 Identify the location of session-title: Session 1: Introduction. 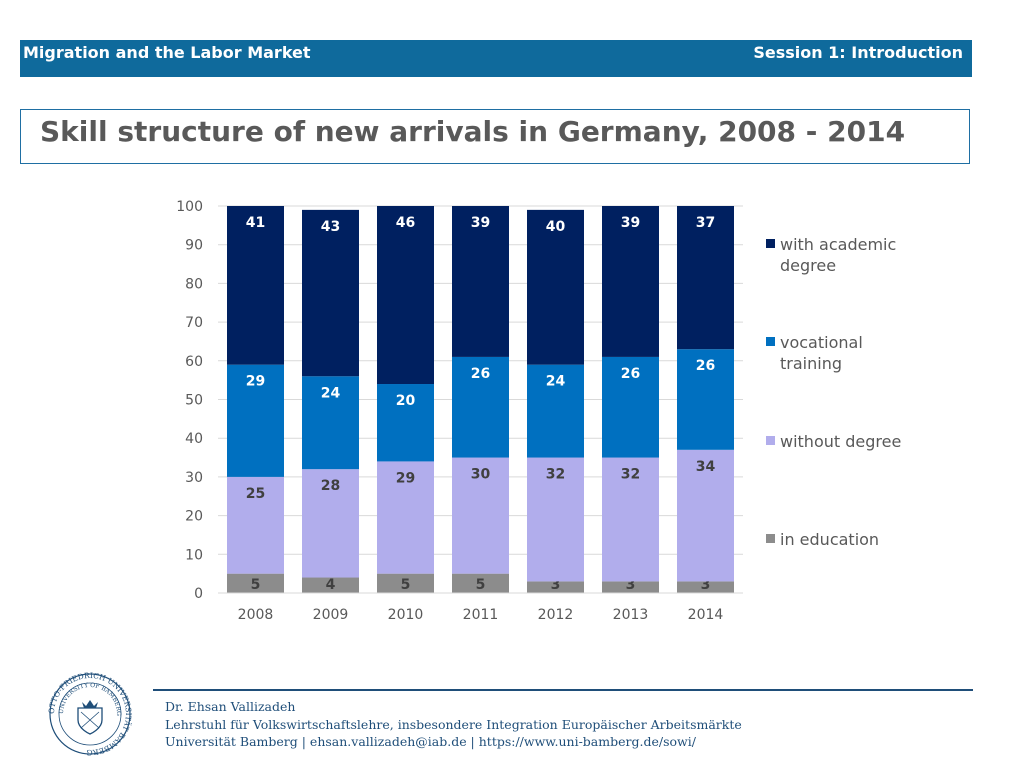
(858, 52).